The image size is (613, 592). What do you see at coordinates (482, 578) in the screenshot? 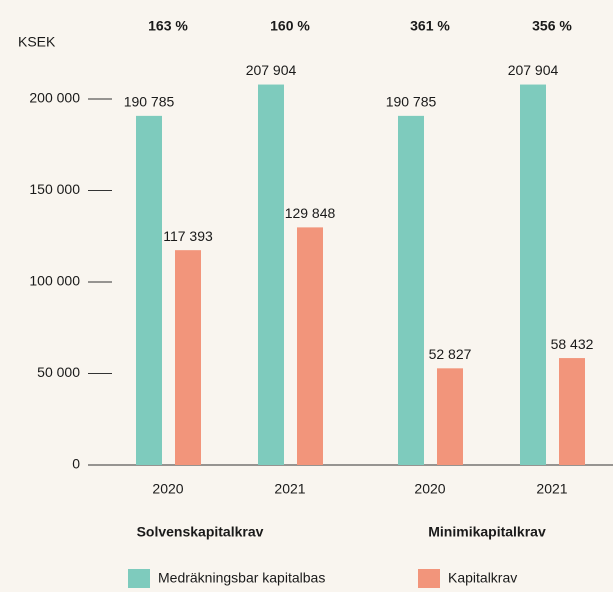
I see `legend-label: Kapitalkrav` at bounding box center [482, 578].